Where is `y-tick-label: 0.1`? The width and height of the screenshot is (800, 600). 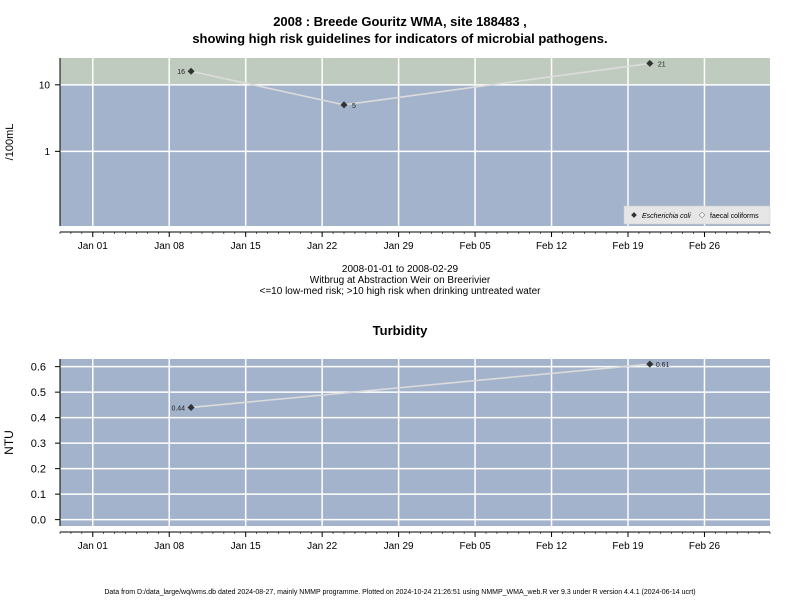
y-tick-label: 0.1 is located at coordinates (38, 495).